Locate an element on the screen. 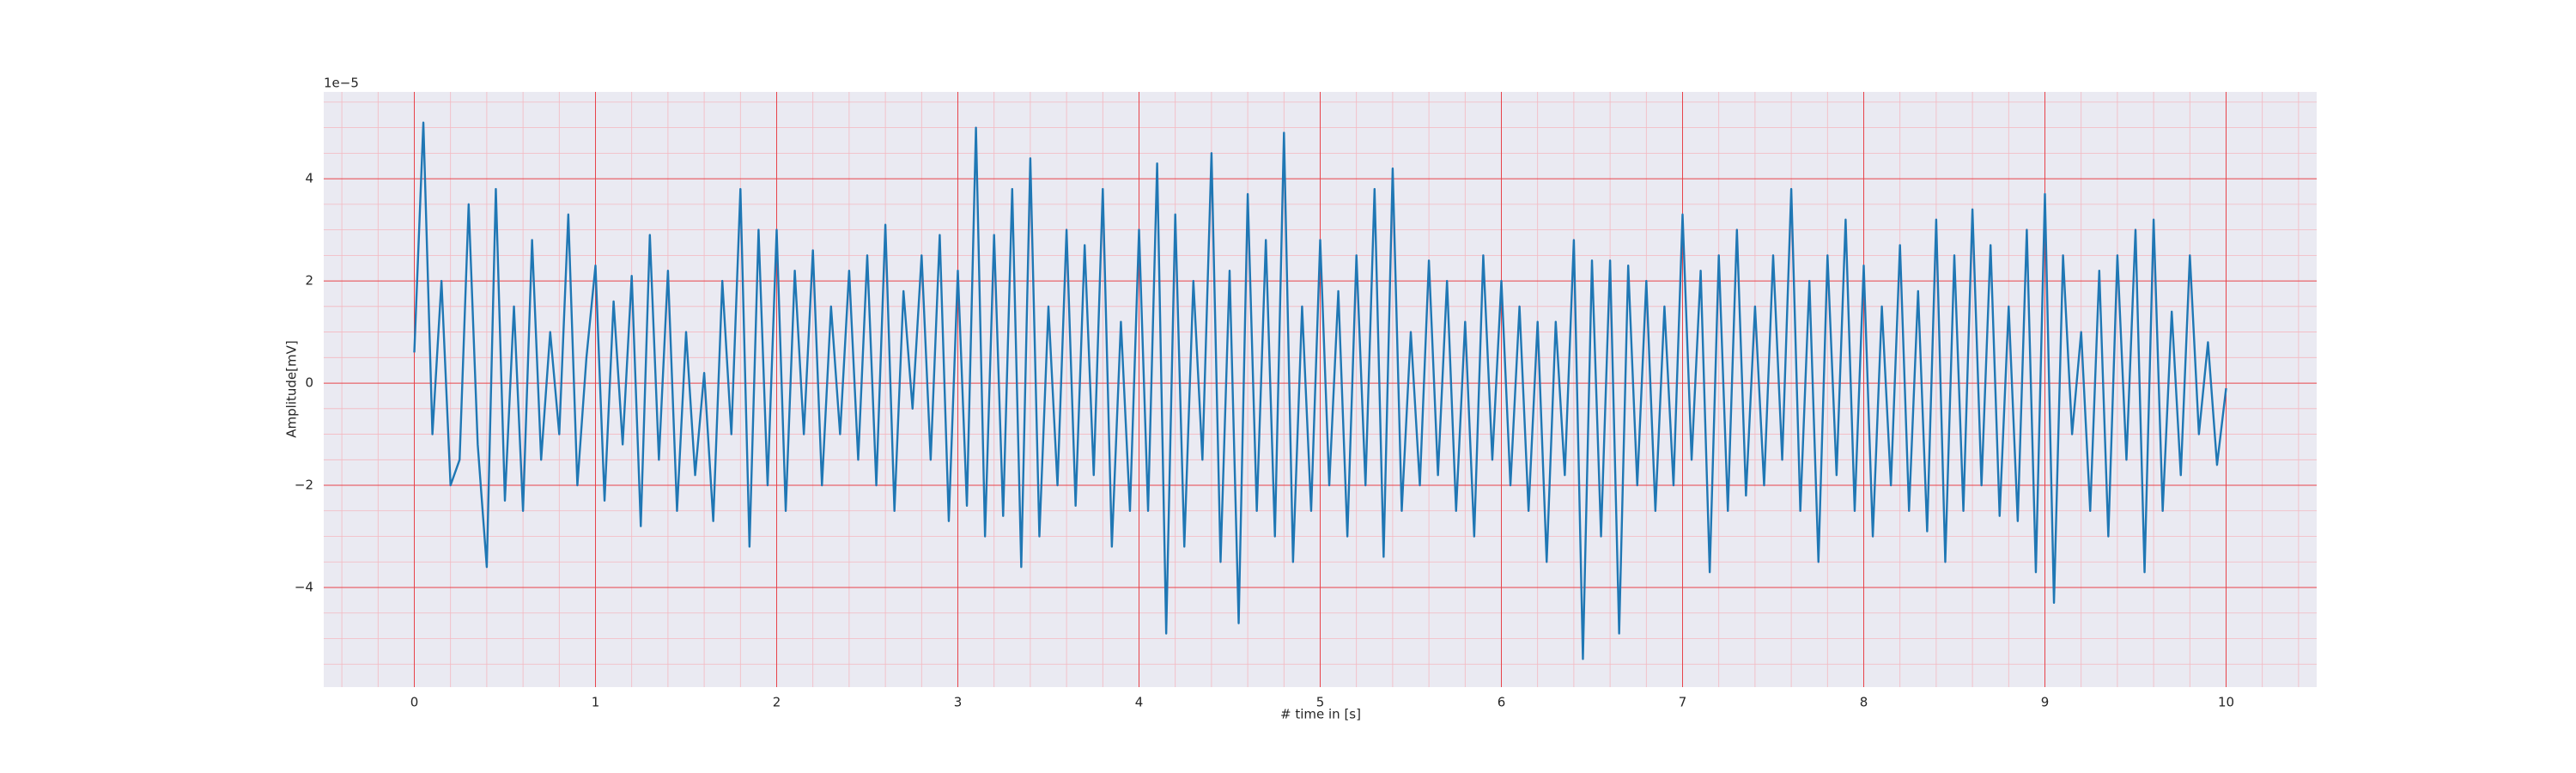 This screenshot has width=2576, height=773. y-tick-label: 0 is located at coordinates (309, 383).